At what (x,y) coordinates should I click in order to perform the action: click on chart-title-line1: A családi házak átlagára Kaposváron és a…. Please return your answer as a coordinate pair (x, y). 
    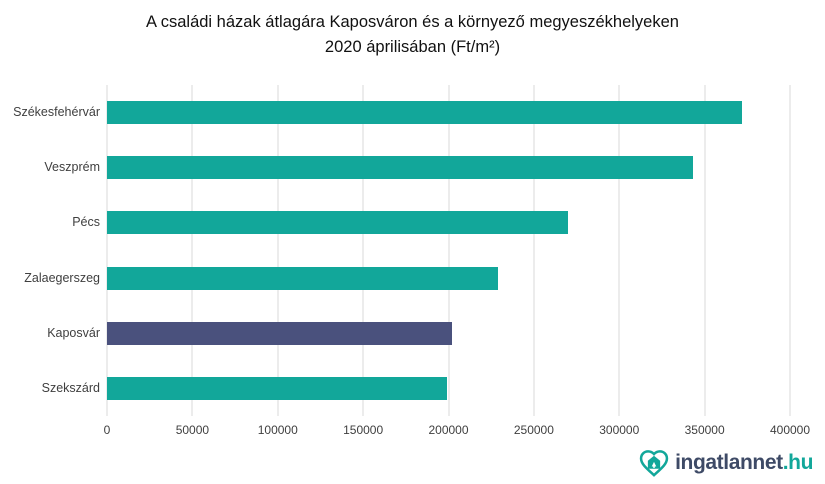
    Looking at the image, I should click on (412, 22).